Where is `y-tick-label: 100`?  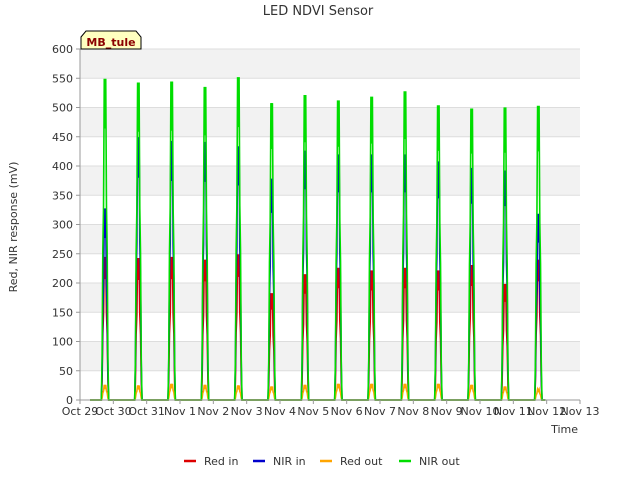 y-tick-label: 100 is located at coordinates (62, 342).